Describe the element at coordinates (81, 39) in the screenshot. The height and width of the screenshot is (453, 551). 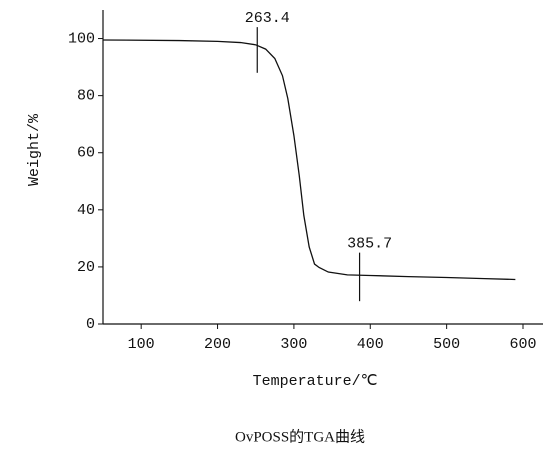
I see `y-tick-label: 100` at that location.